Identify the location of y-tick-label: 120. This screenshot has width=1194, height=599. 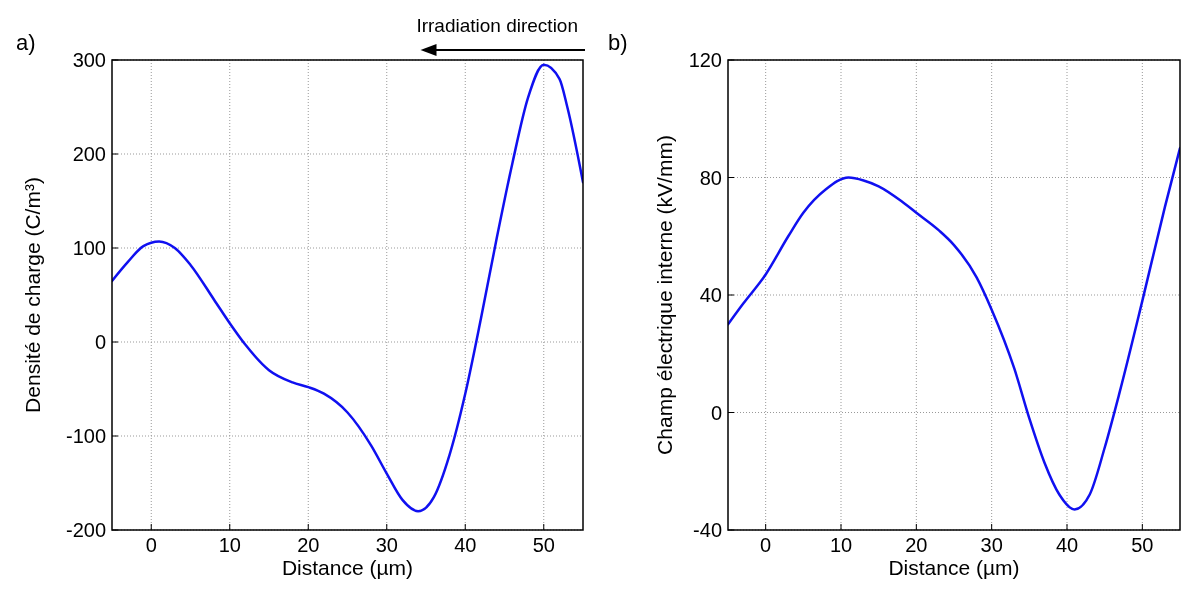
(705, 60).